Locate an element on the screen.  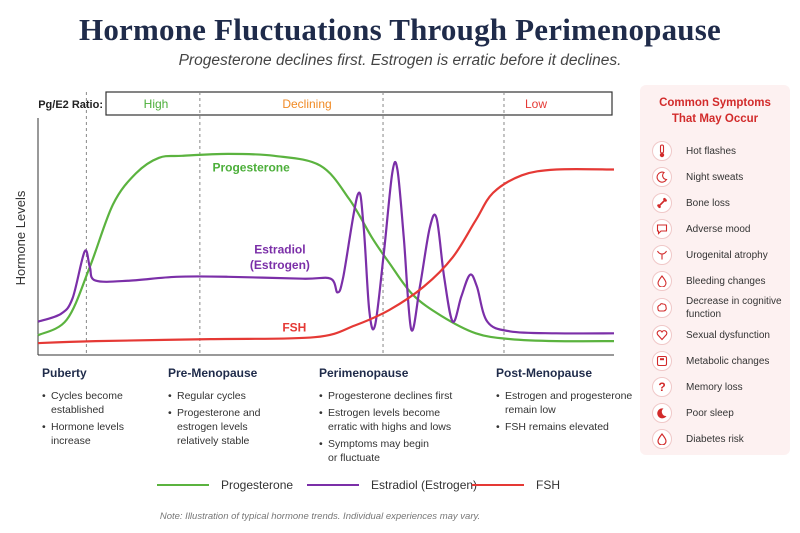
symptom-label: Bleeding changes is located at coordinates (726, 281).